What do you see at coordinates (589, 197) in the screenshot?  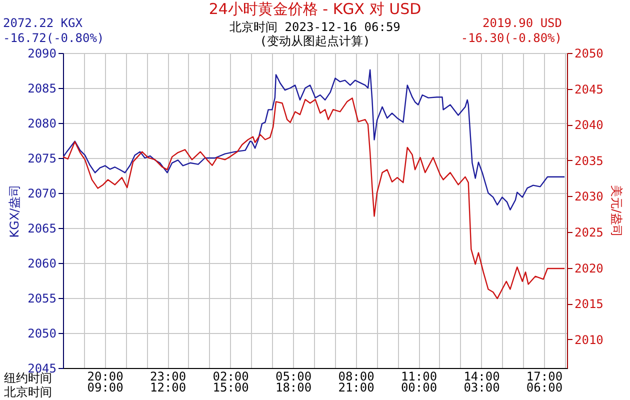 I see `y2-tick-label: 2030` at bounding box center [589, 197].